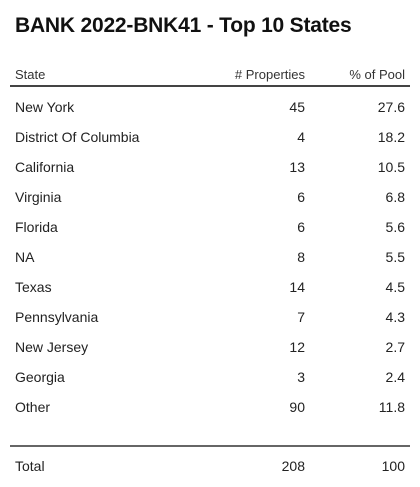  What do you see at coordinates (210, 446) in the screenshot?
I see `total-divider` at bounding box center [210, 446].